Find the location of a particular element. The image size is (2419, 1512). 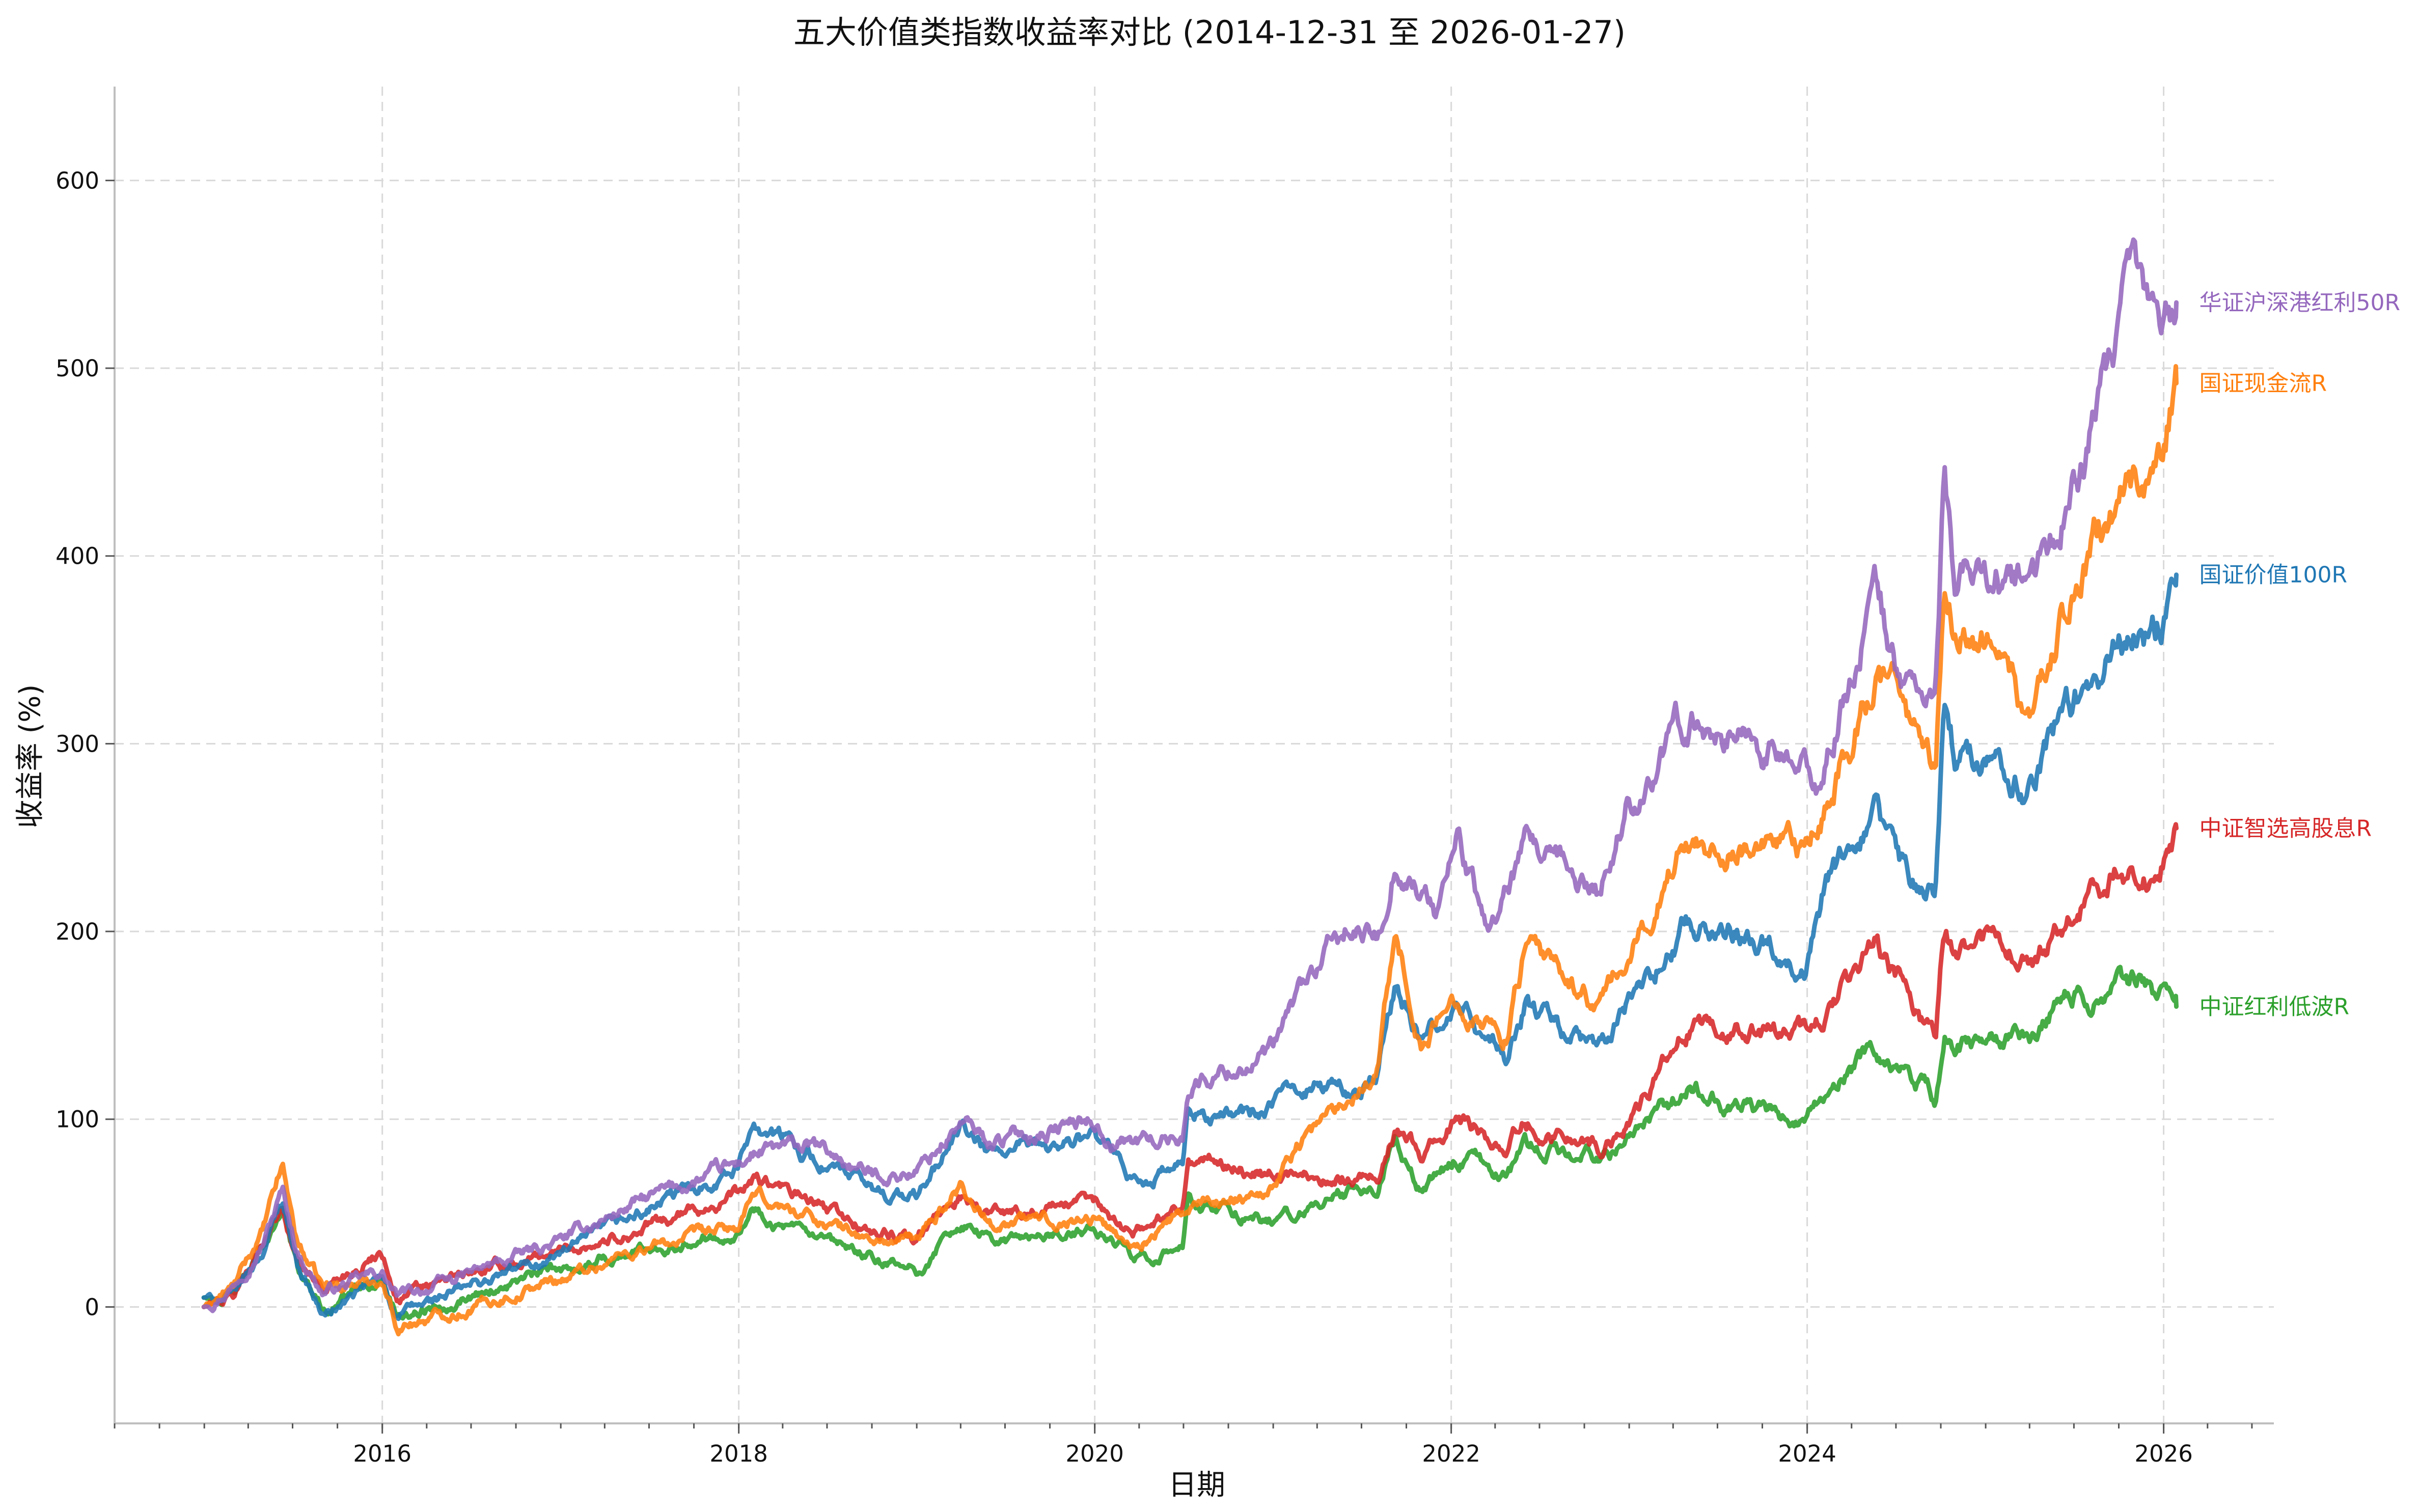

series-end-label: 中证智选高股息R is located at coordinates (2285, 828).